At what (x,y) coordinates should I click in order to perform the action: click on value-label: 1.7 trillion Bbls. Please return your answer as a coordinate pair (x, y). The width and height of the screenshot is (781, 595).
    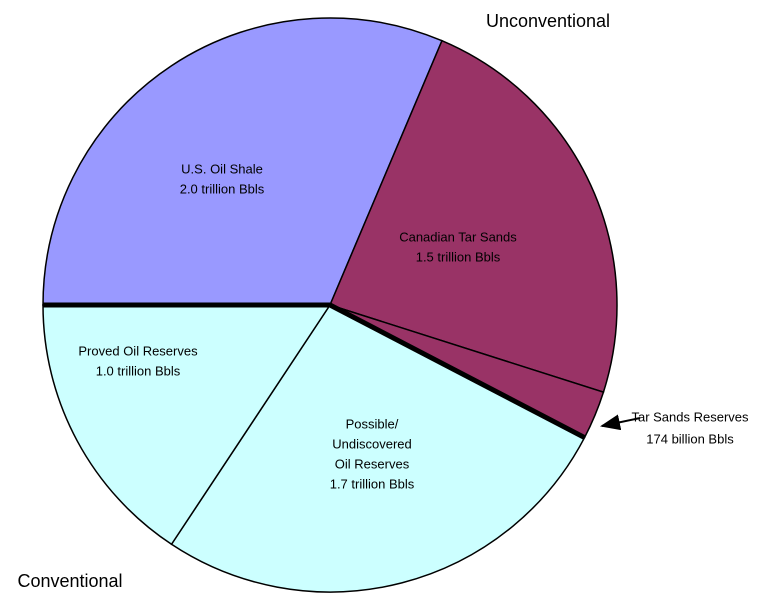
    Looking at the image, I should click on (372, 483).